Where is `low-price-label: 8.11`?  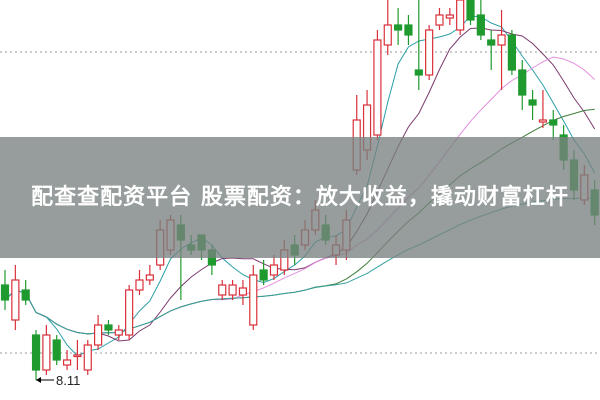
low-price-label: 8.11 is located at coordinates (68, 380).